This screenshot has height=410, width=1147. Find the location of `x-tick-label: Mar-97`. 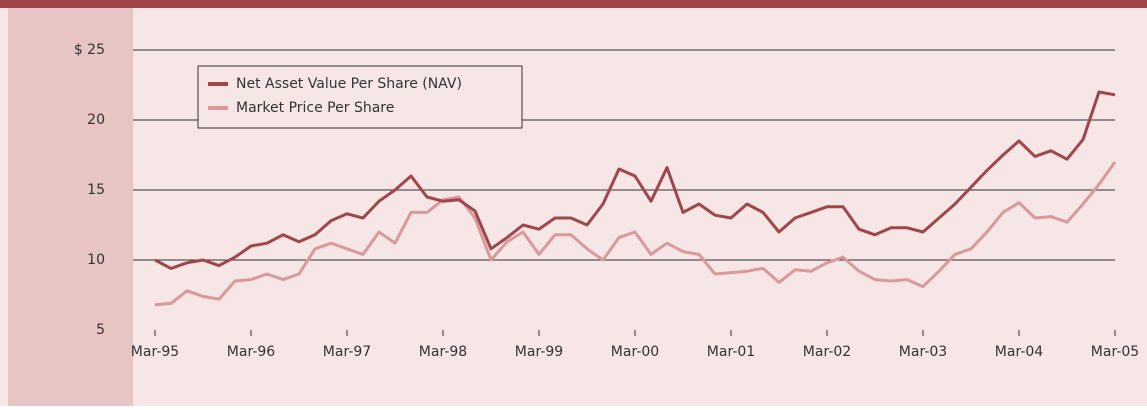

x-tick-label: Mar-97 is located at coordinates (347, 352).